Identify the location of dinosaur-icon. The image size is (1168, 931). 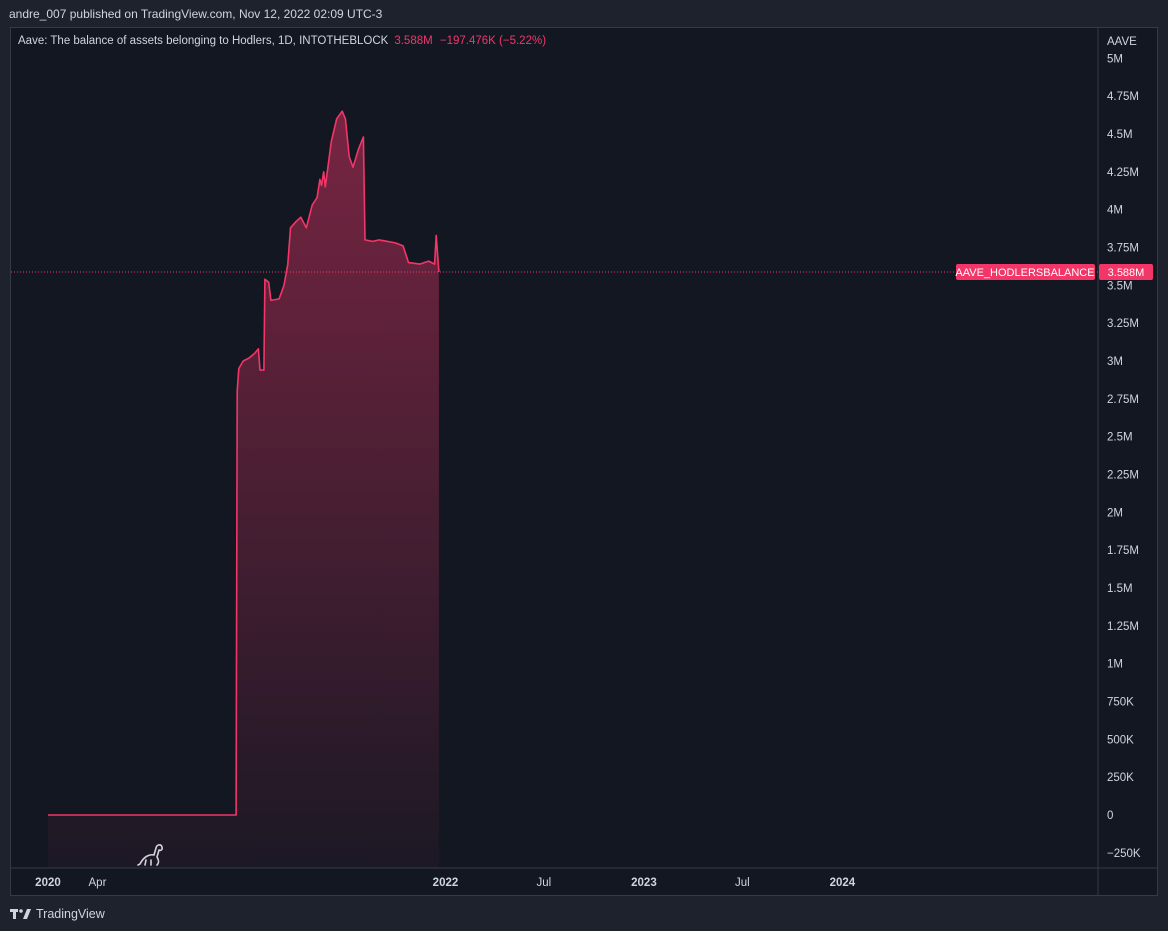
(150, 855).